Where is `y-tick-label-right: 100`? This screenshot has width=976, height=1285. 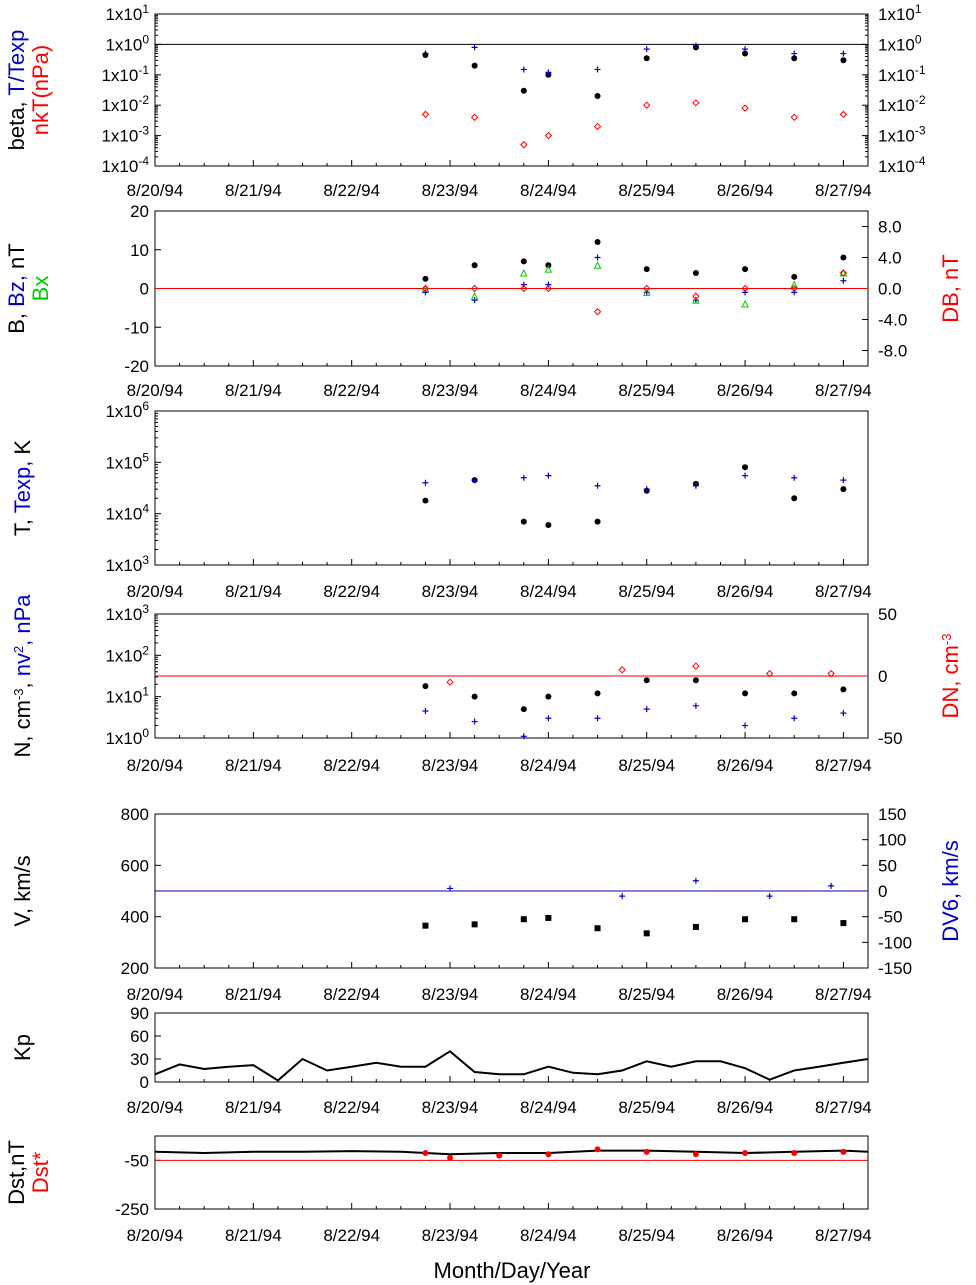 y-tick-label-right: 100 is located at coordinates (892, 840).